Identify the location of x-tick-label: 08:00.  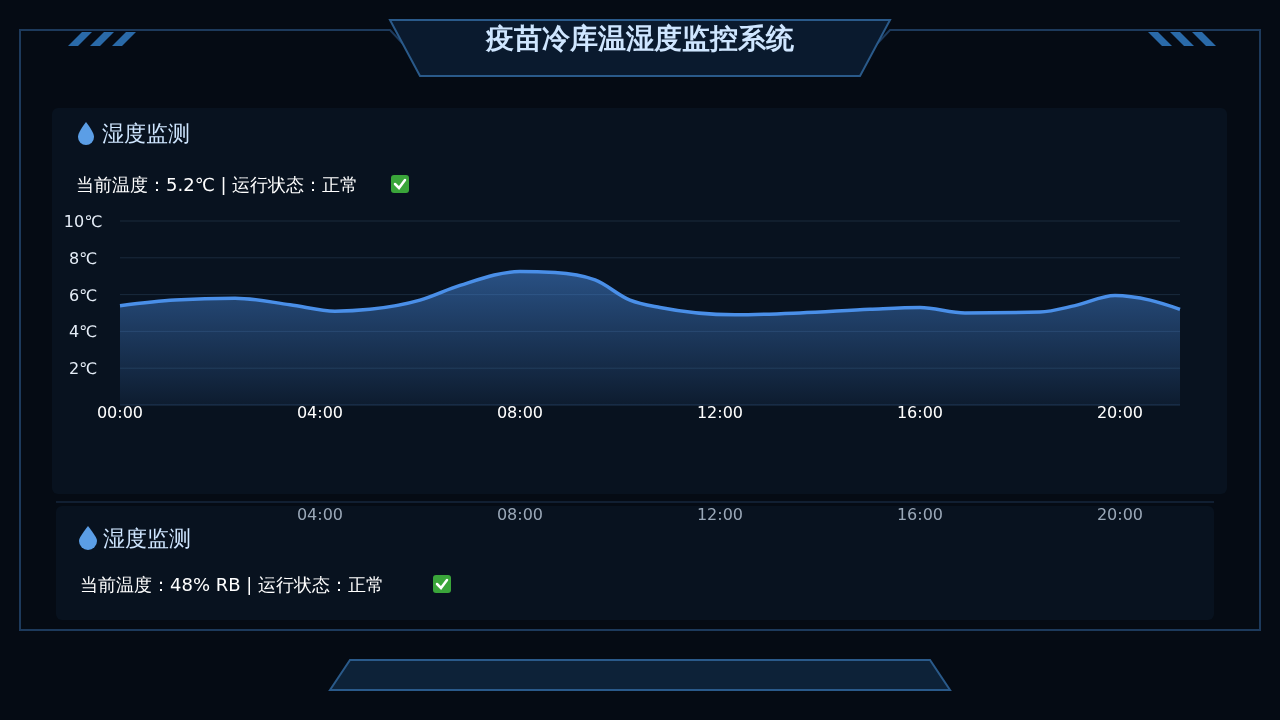
(520, 412).